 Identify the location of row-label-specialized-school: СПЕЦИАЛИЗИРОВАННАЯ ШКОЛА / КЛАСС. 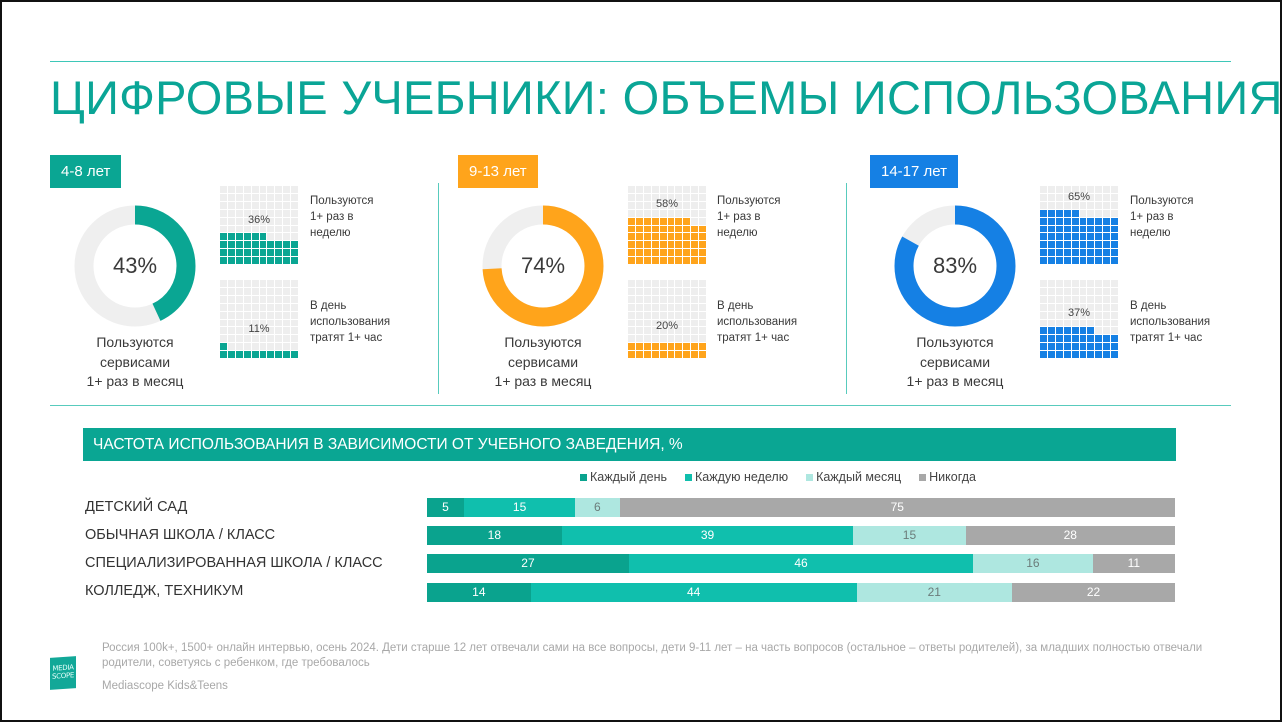
(234, 563).